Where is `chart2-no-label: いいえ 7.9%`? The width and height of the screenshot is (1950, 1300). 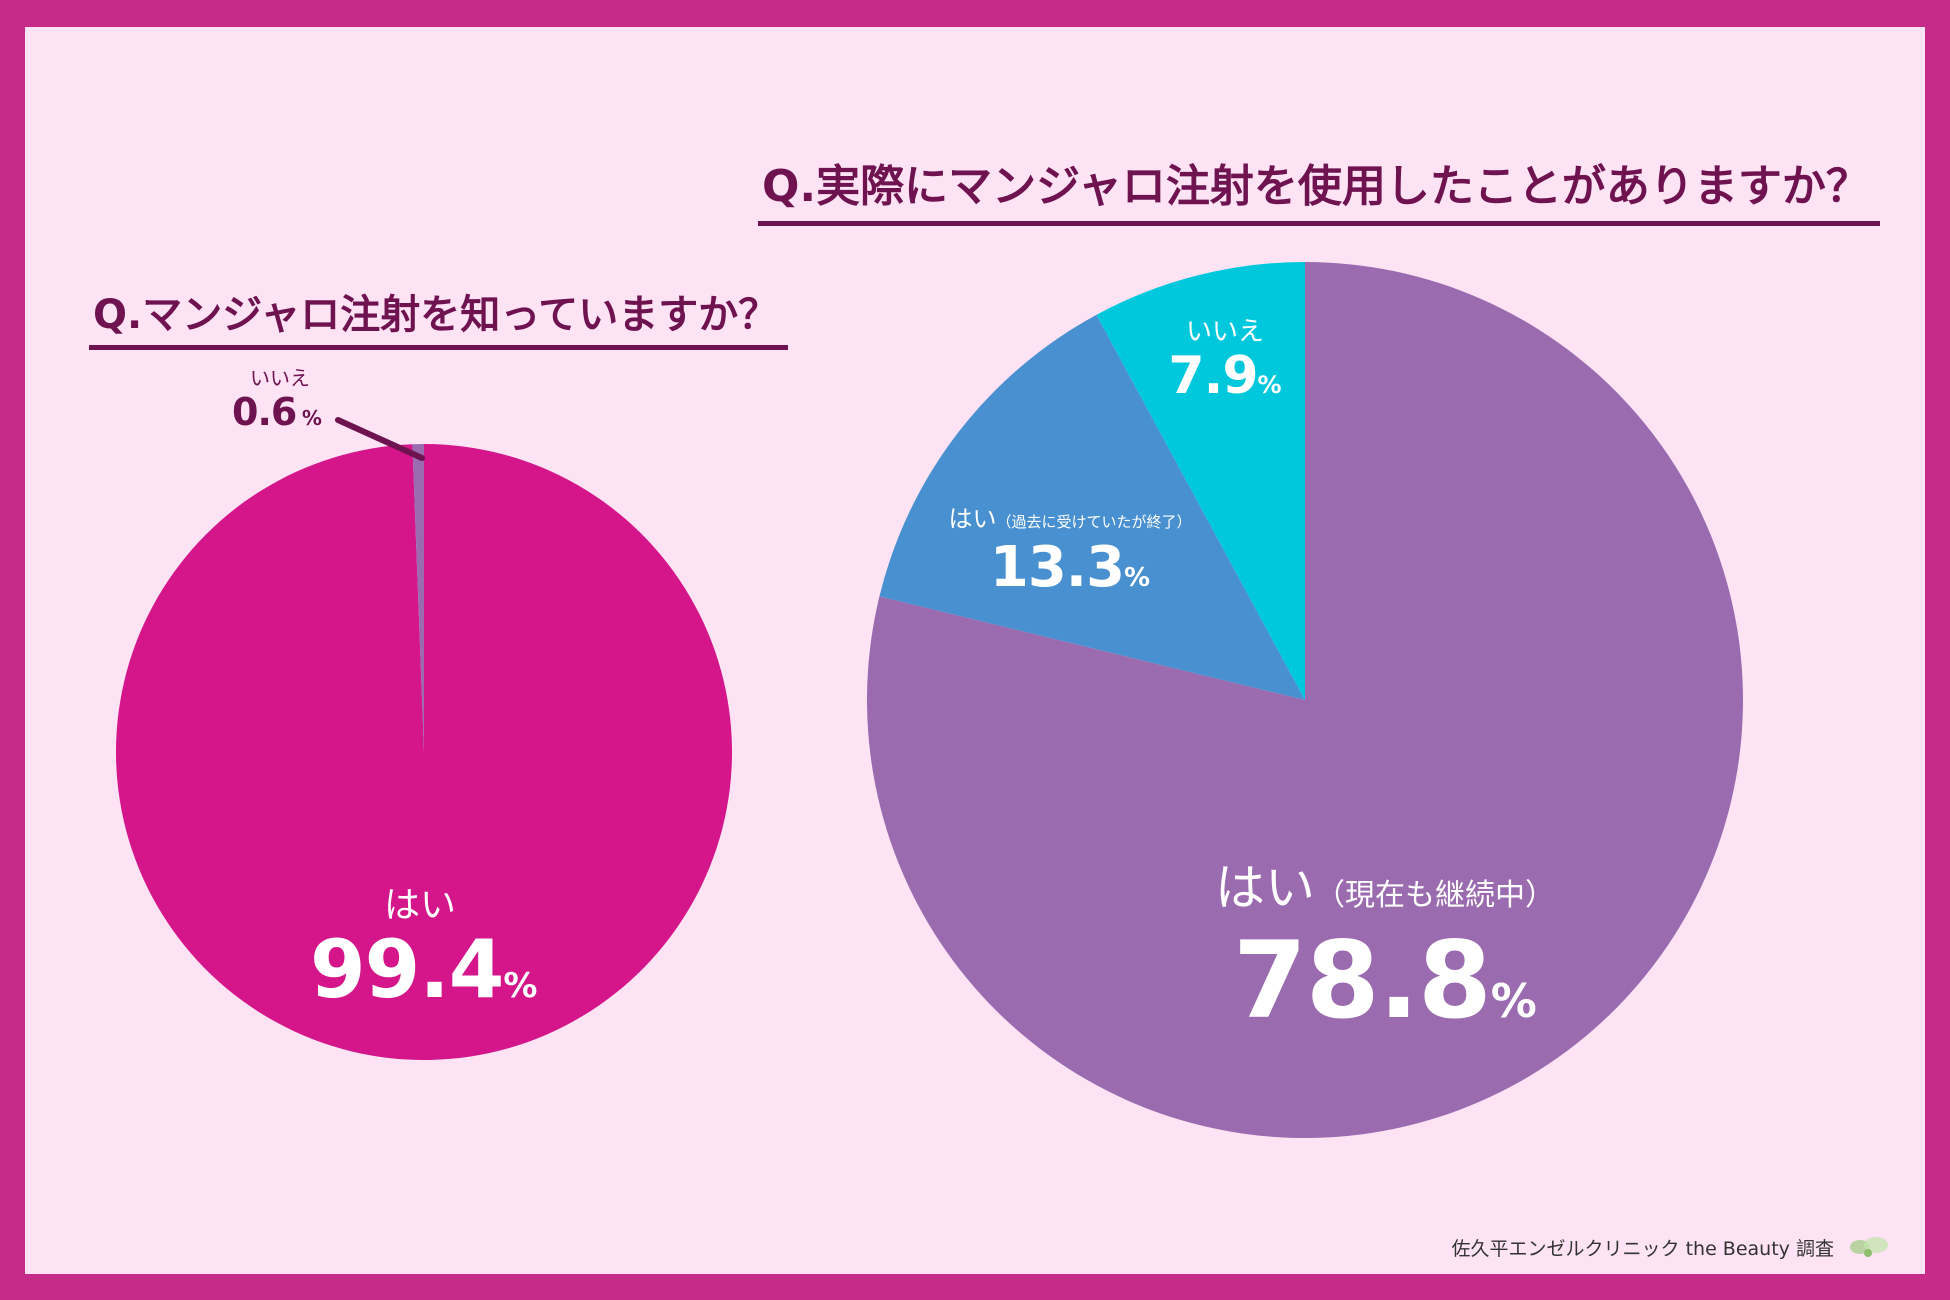 chart2-no-label: いいえ 7.9% is located at coordinates (1225, 360).